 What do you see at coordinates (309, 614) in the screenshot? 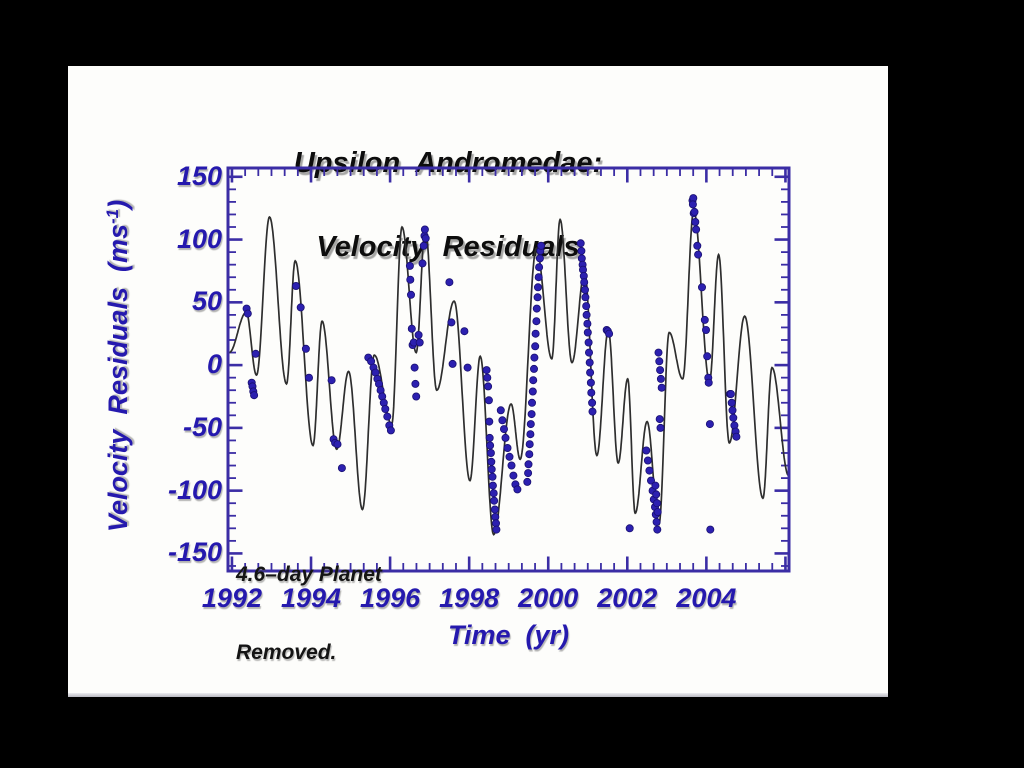
I see `plot-annotation: 4.6–day Planet Removed.` at bounding box center [309, 614].